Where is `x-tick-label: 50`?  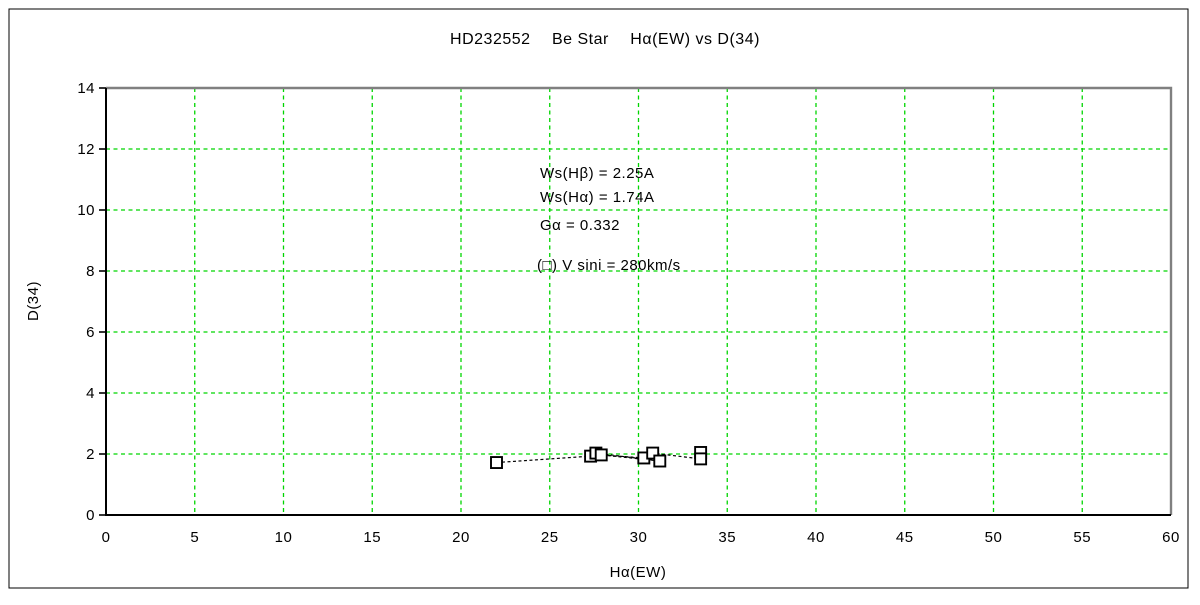
x-tick-label: 50 is located at coordinates (994, 537).